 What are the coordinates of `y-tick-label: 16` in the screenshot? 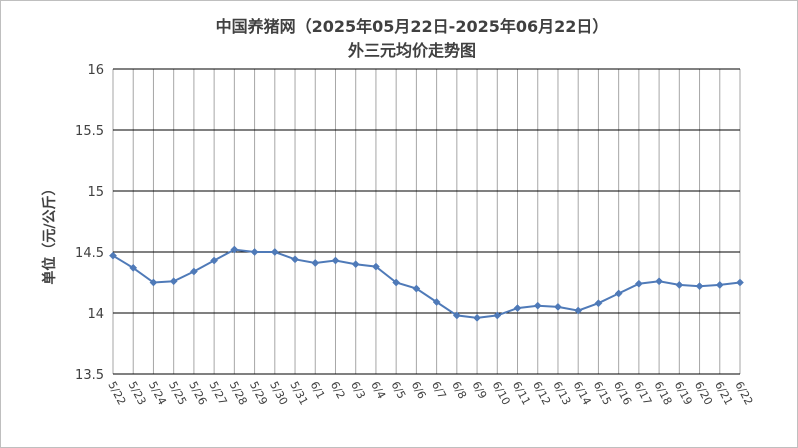 It's located at (95, 70).